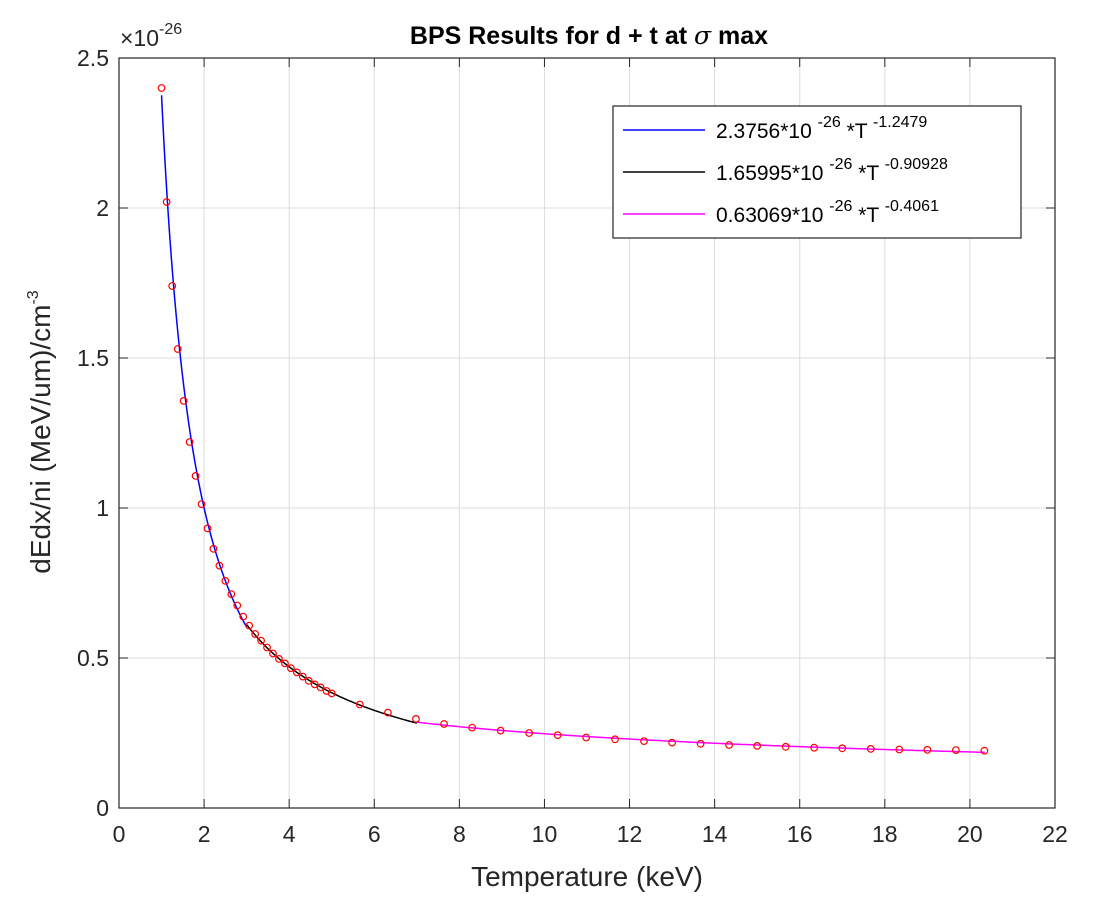 Image resolution: width=1096 pixels, height=897 pixels. I want to click on legend-label: 1.65995*10 -26 *T -0.90928, so click(832, 170).